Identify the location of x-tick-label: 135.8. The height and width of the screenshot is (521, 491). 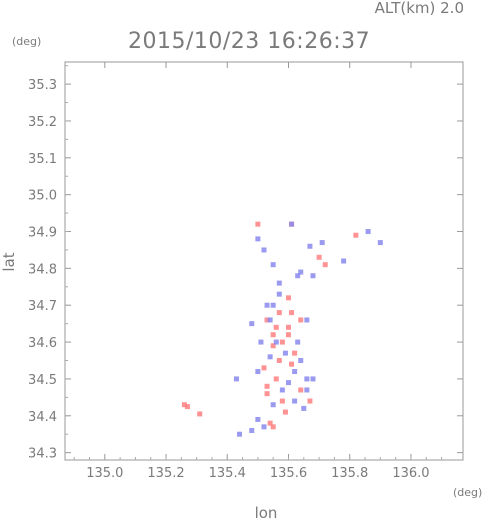
(349, 473).